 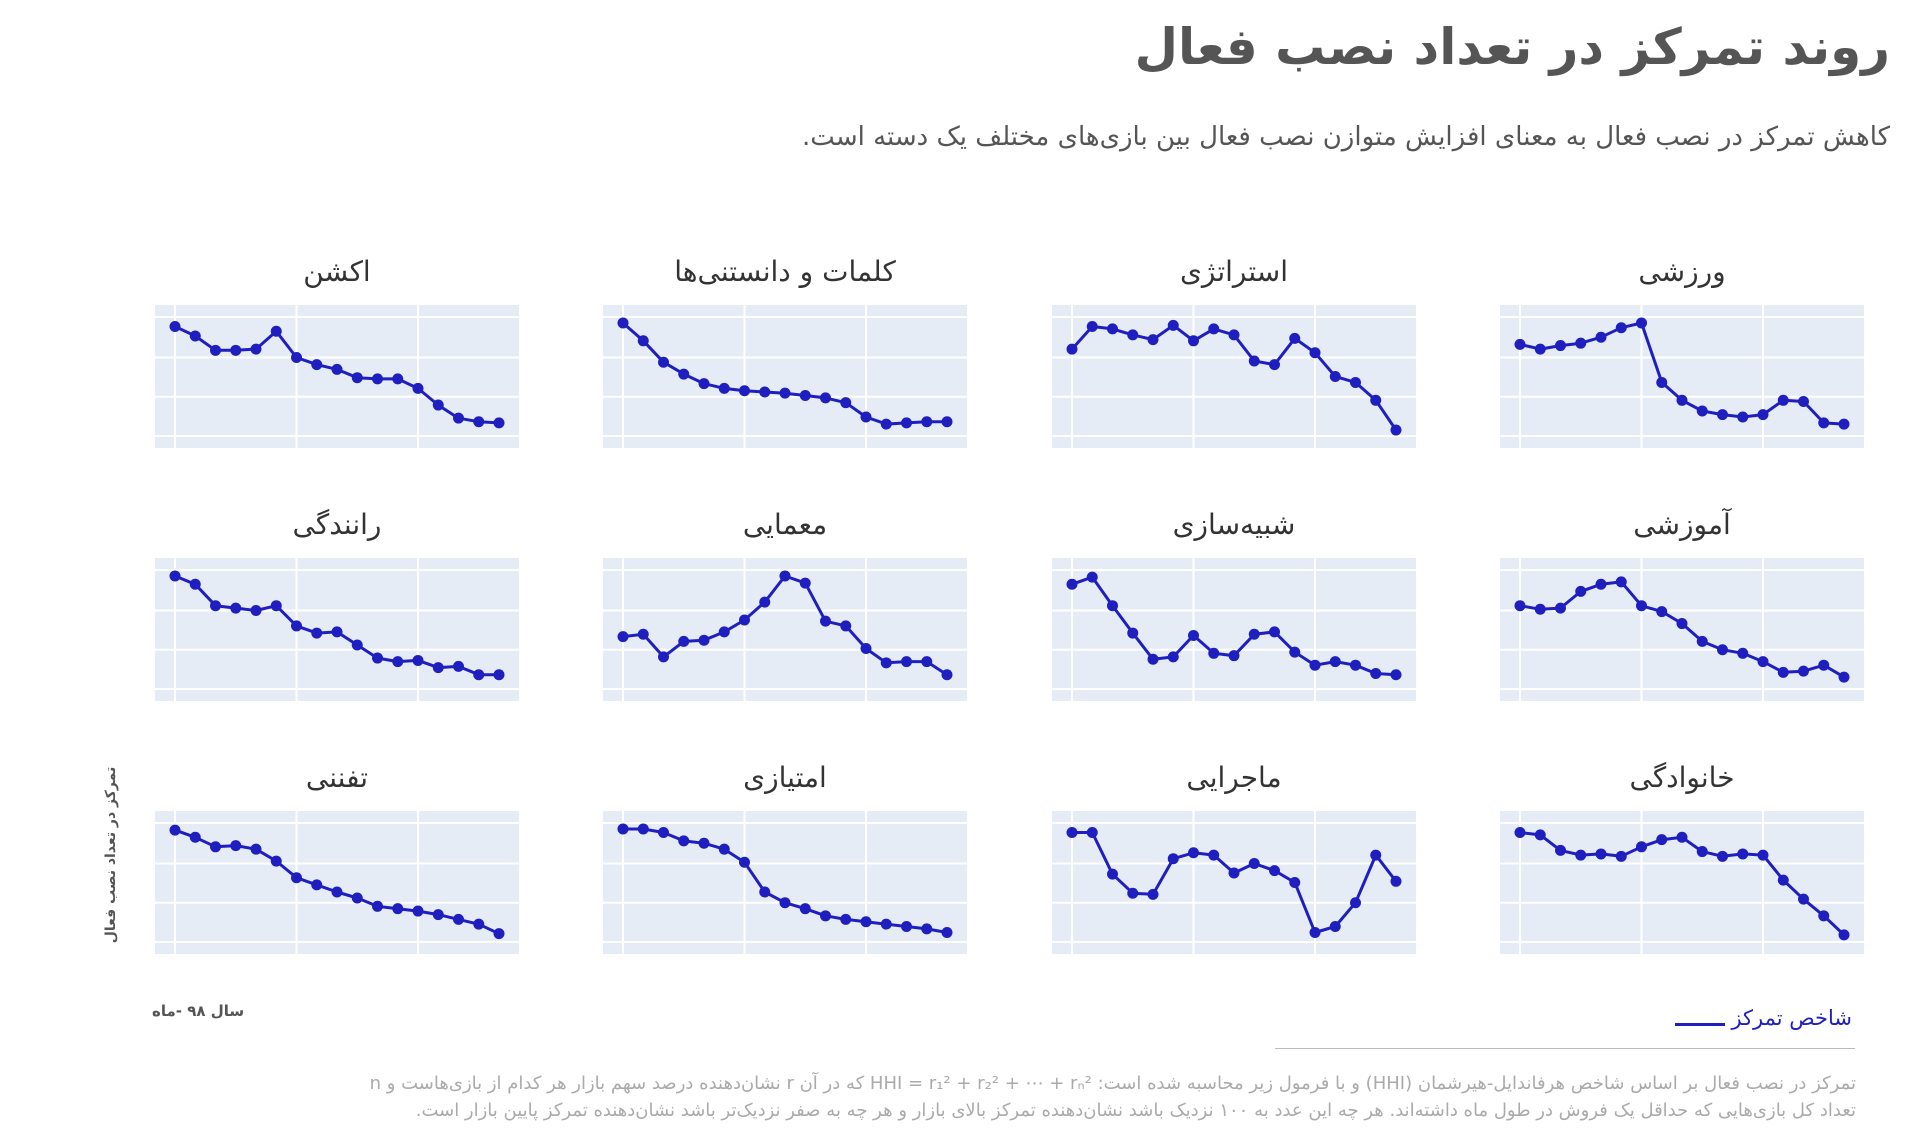 I want to click on legend-line-swatch, so click(x=1700, y=1024).